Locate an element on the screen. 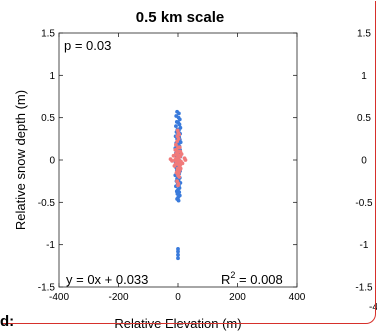 The image size is (377, 333). partial-x-tick-label: -4 is located at coordinates (373, 307).